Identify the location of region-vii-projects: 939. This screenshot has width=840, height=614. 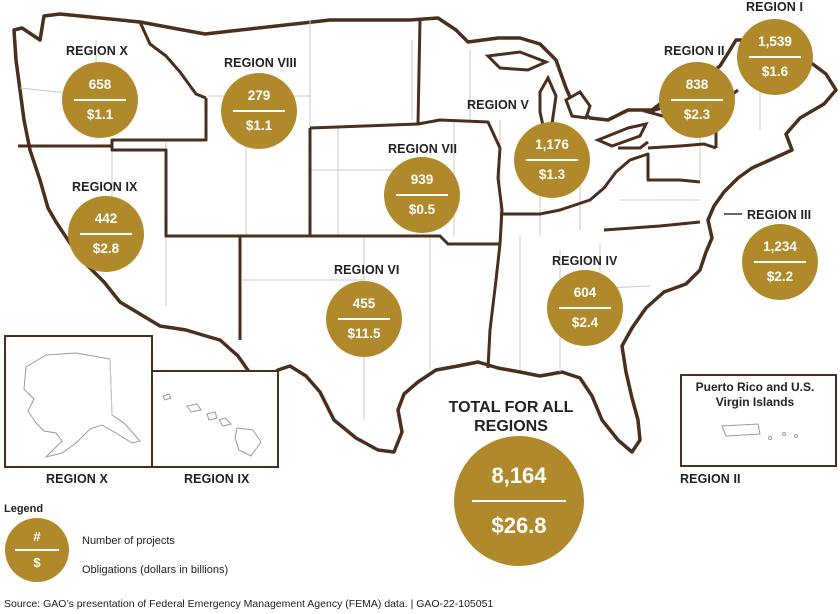
(422, 180).